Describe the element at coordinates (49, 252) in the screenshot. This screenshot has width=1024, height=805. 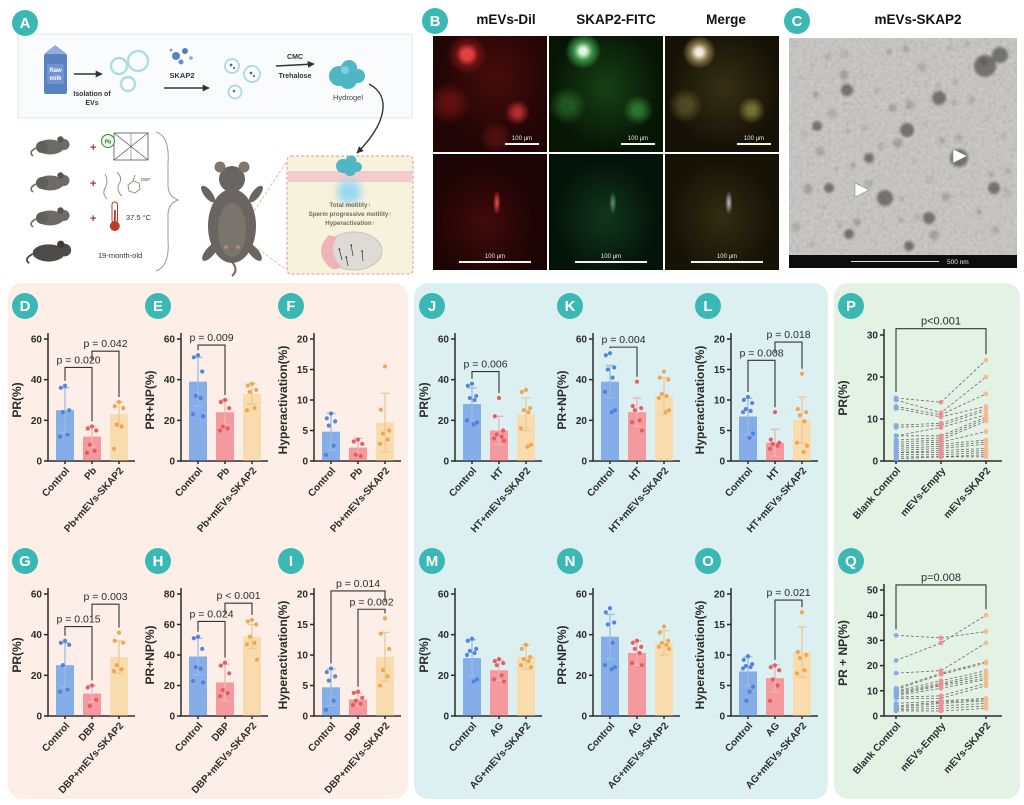
I see `aged-mouse-icon` at that location.